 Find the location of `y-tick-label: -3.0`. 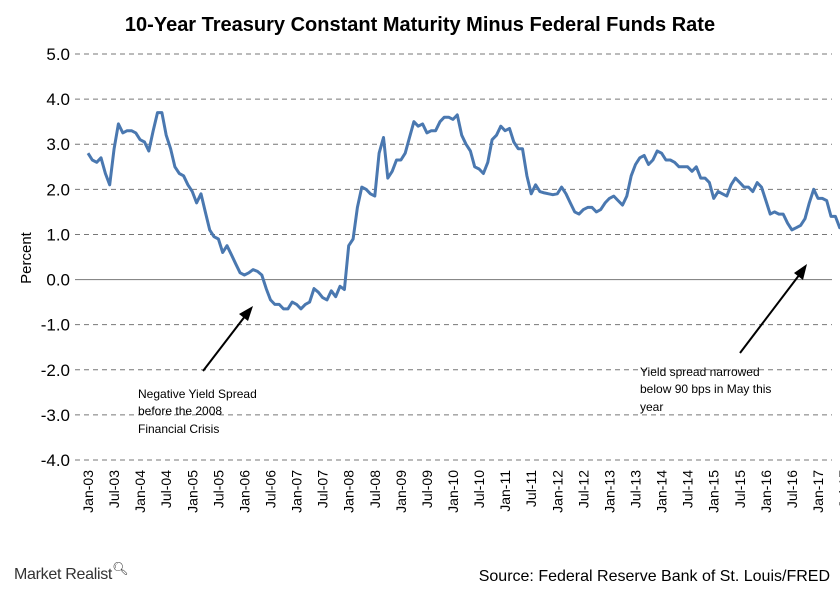

y-tick-label: -3.0 is located at coordinates (55, 415).